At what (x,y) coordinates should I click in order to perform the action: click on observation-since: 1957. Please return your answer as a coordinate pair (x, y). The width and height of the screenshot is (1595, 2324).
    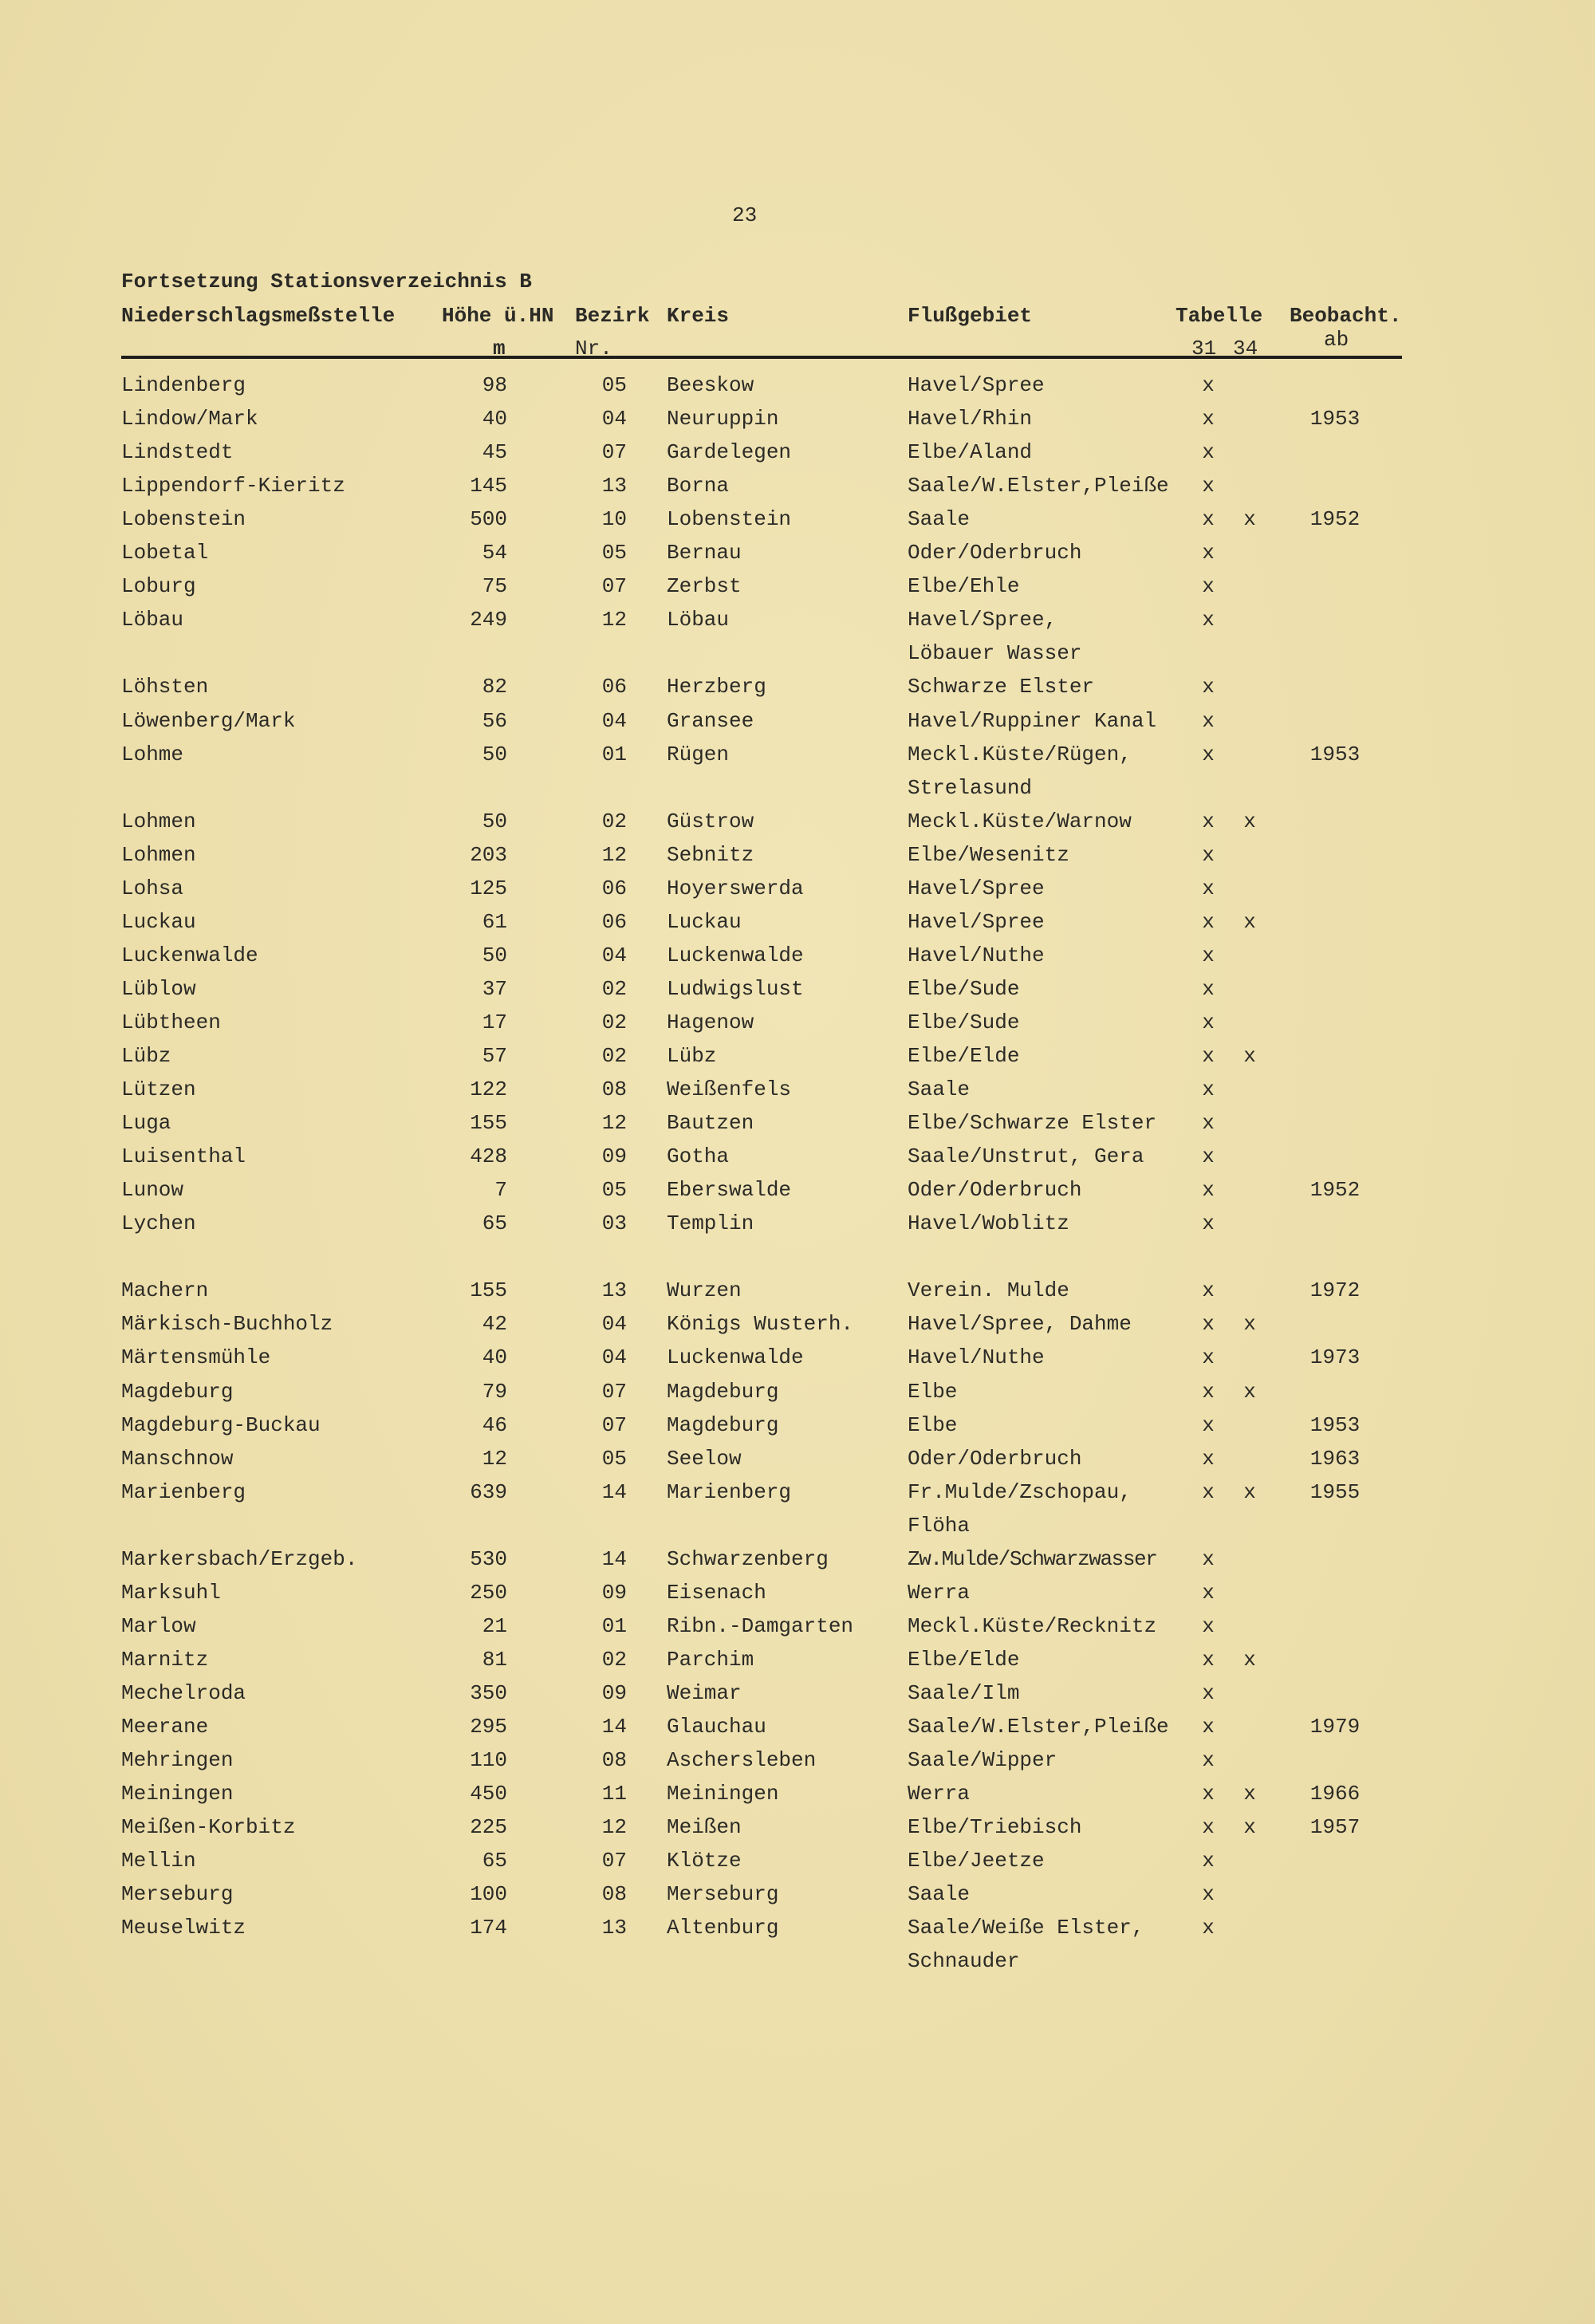
    Looking at the image, I should click on (1335, 1827).